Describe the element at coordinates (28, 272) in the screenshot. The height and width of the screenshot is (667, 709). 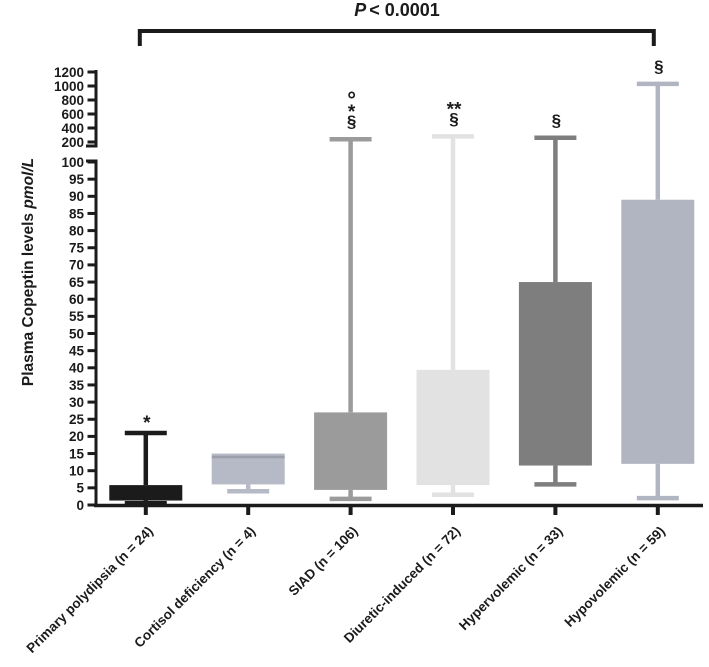
I see `y-axis-title: Plasma Copeptin levels pmol/L` at that location.